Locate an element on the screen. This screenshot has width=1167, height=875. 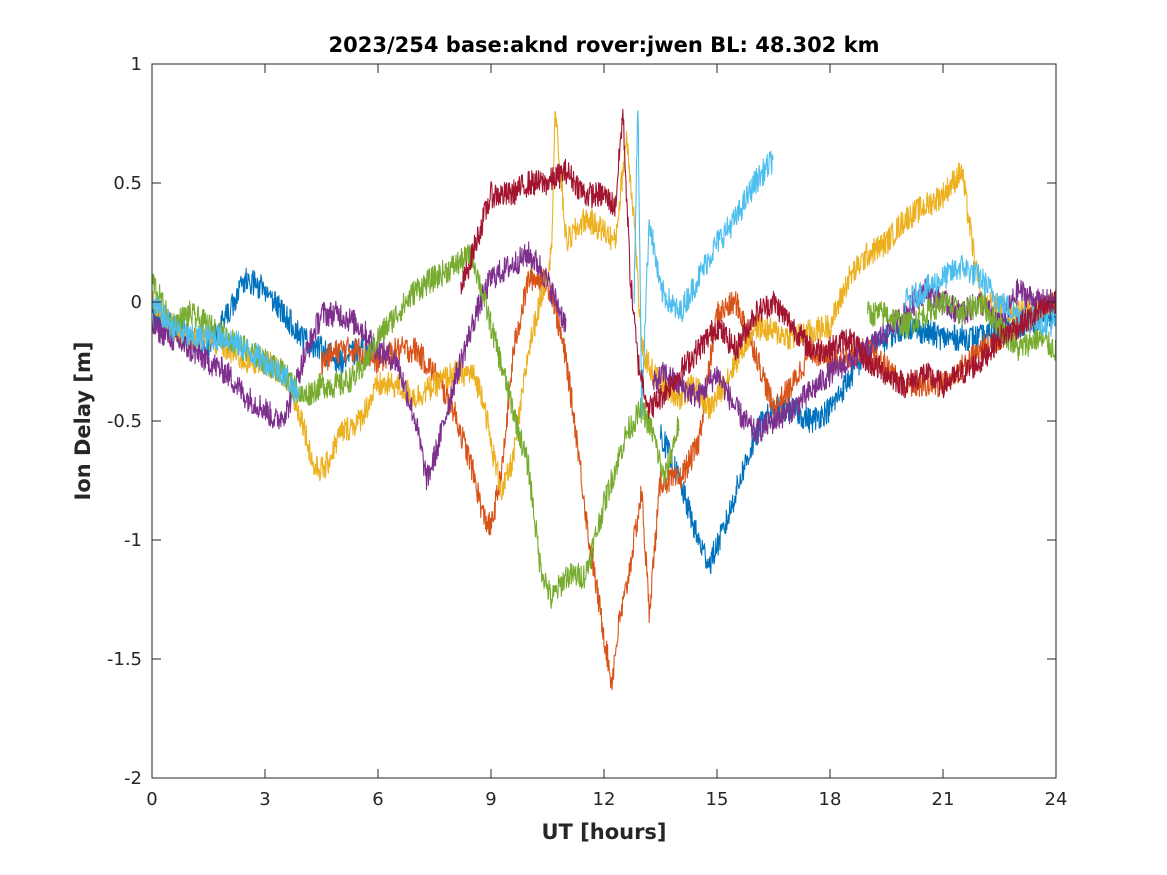
x-tick-label: 12 is located at coordinates (604, 799).